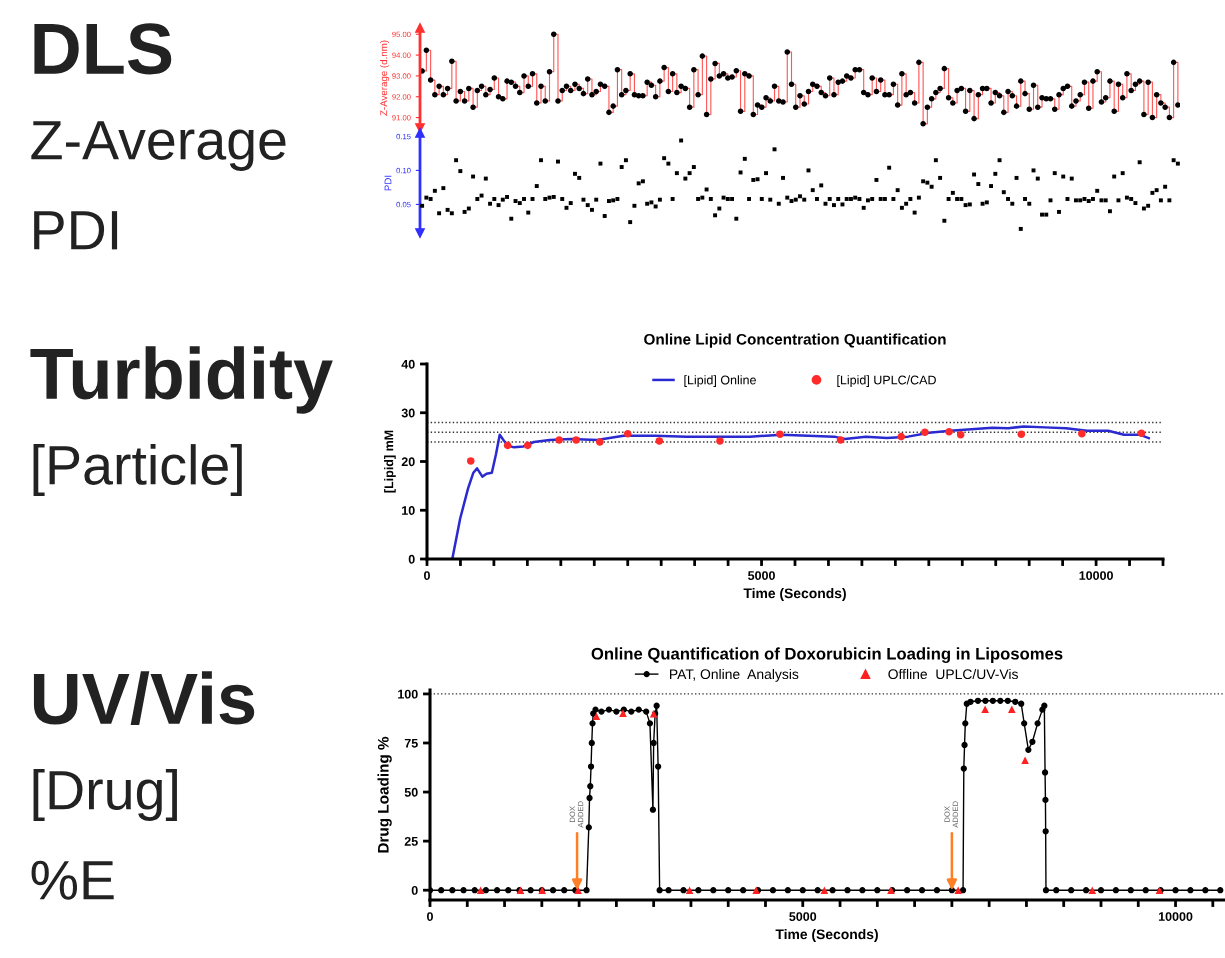  Describe the element at coordinates (408, 413) in the screenshot. I see `y-tick-label: 30` at that location.